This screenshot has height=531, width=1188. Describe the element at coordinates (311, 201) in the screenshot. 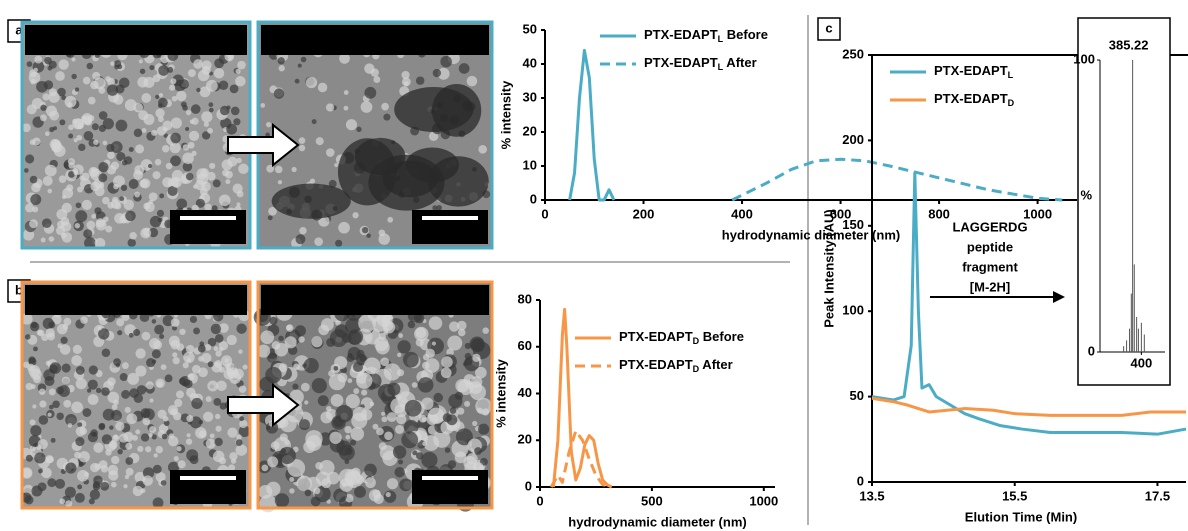

I see `aggregate` at that location.